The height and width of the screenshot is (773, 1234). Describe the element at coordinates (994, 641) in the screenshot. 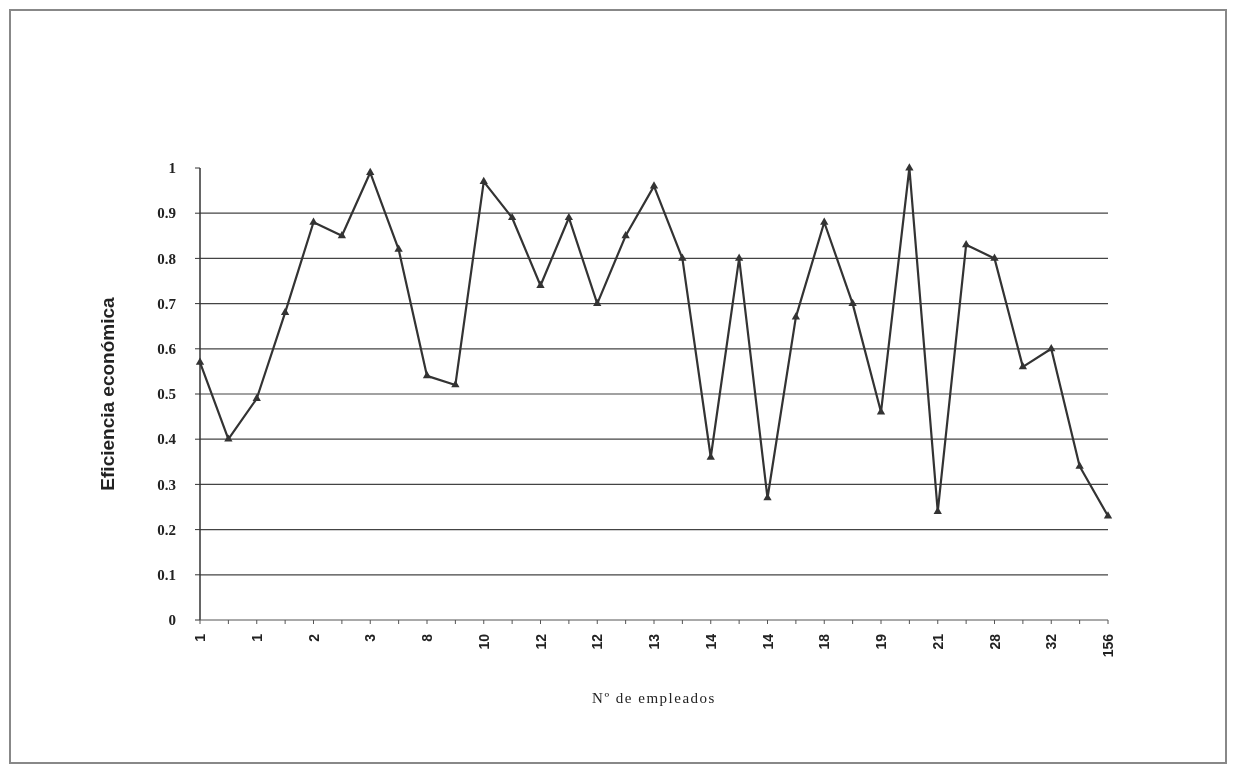

I see `x-tick-label: 28` at that location.